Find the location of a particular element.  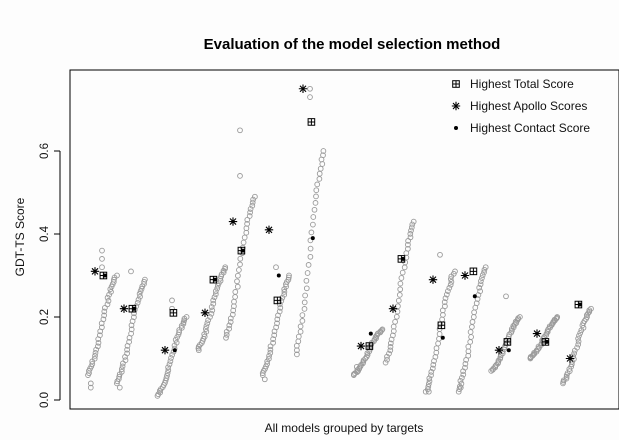

total-score-marker-cross is located at coordinates (173, 313).